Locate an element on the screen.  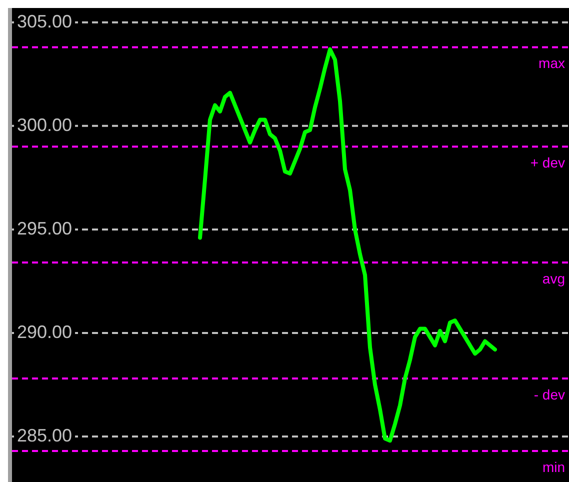
ref-line-label: avg is located at coordinates (553, 278).